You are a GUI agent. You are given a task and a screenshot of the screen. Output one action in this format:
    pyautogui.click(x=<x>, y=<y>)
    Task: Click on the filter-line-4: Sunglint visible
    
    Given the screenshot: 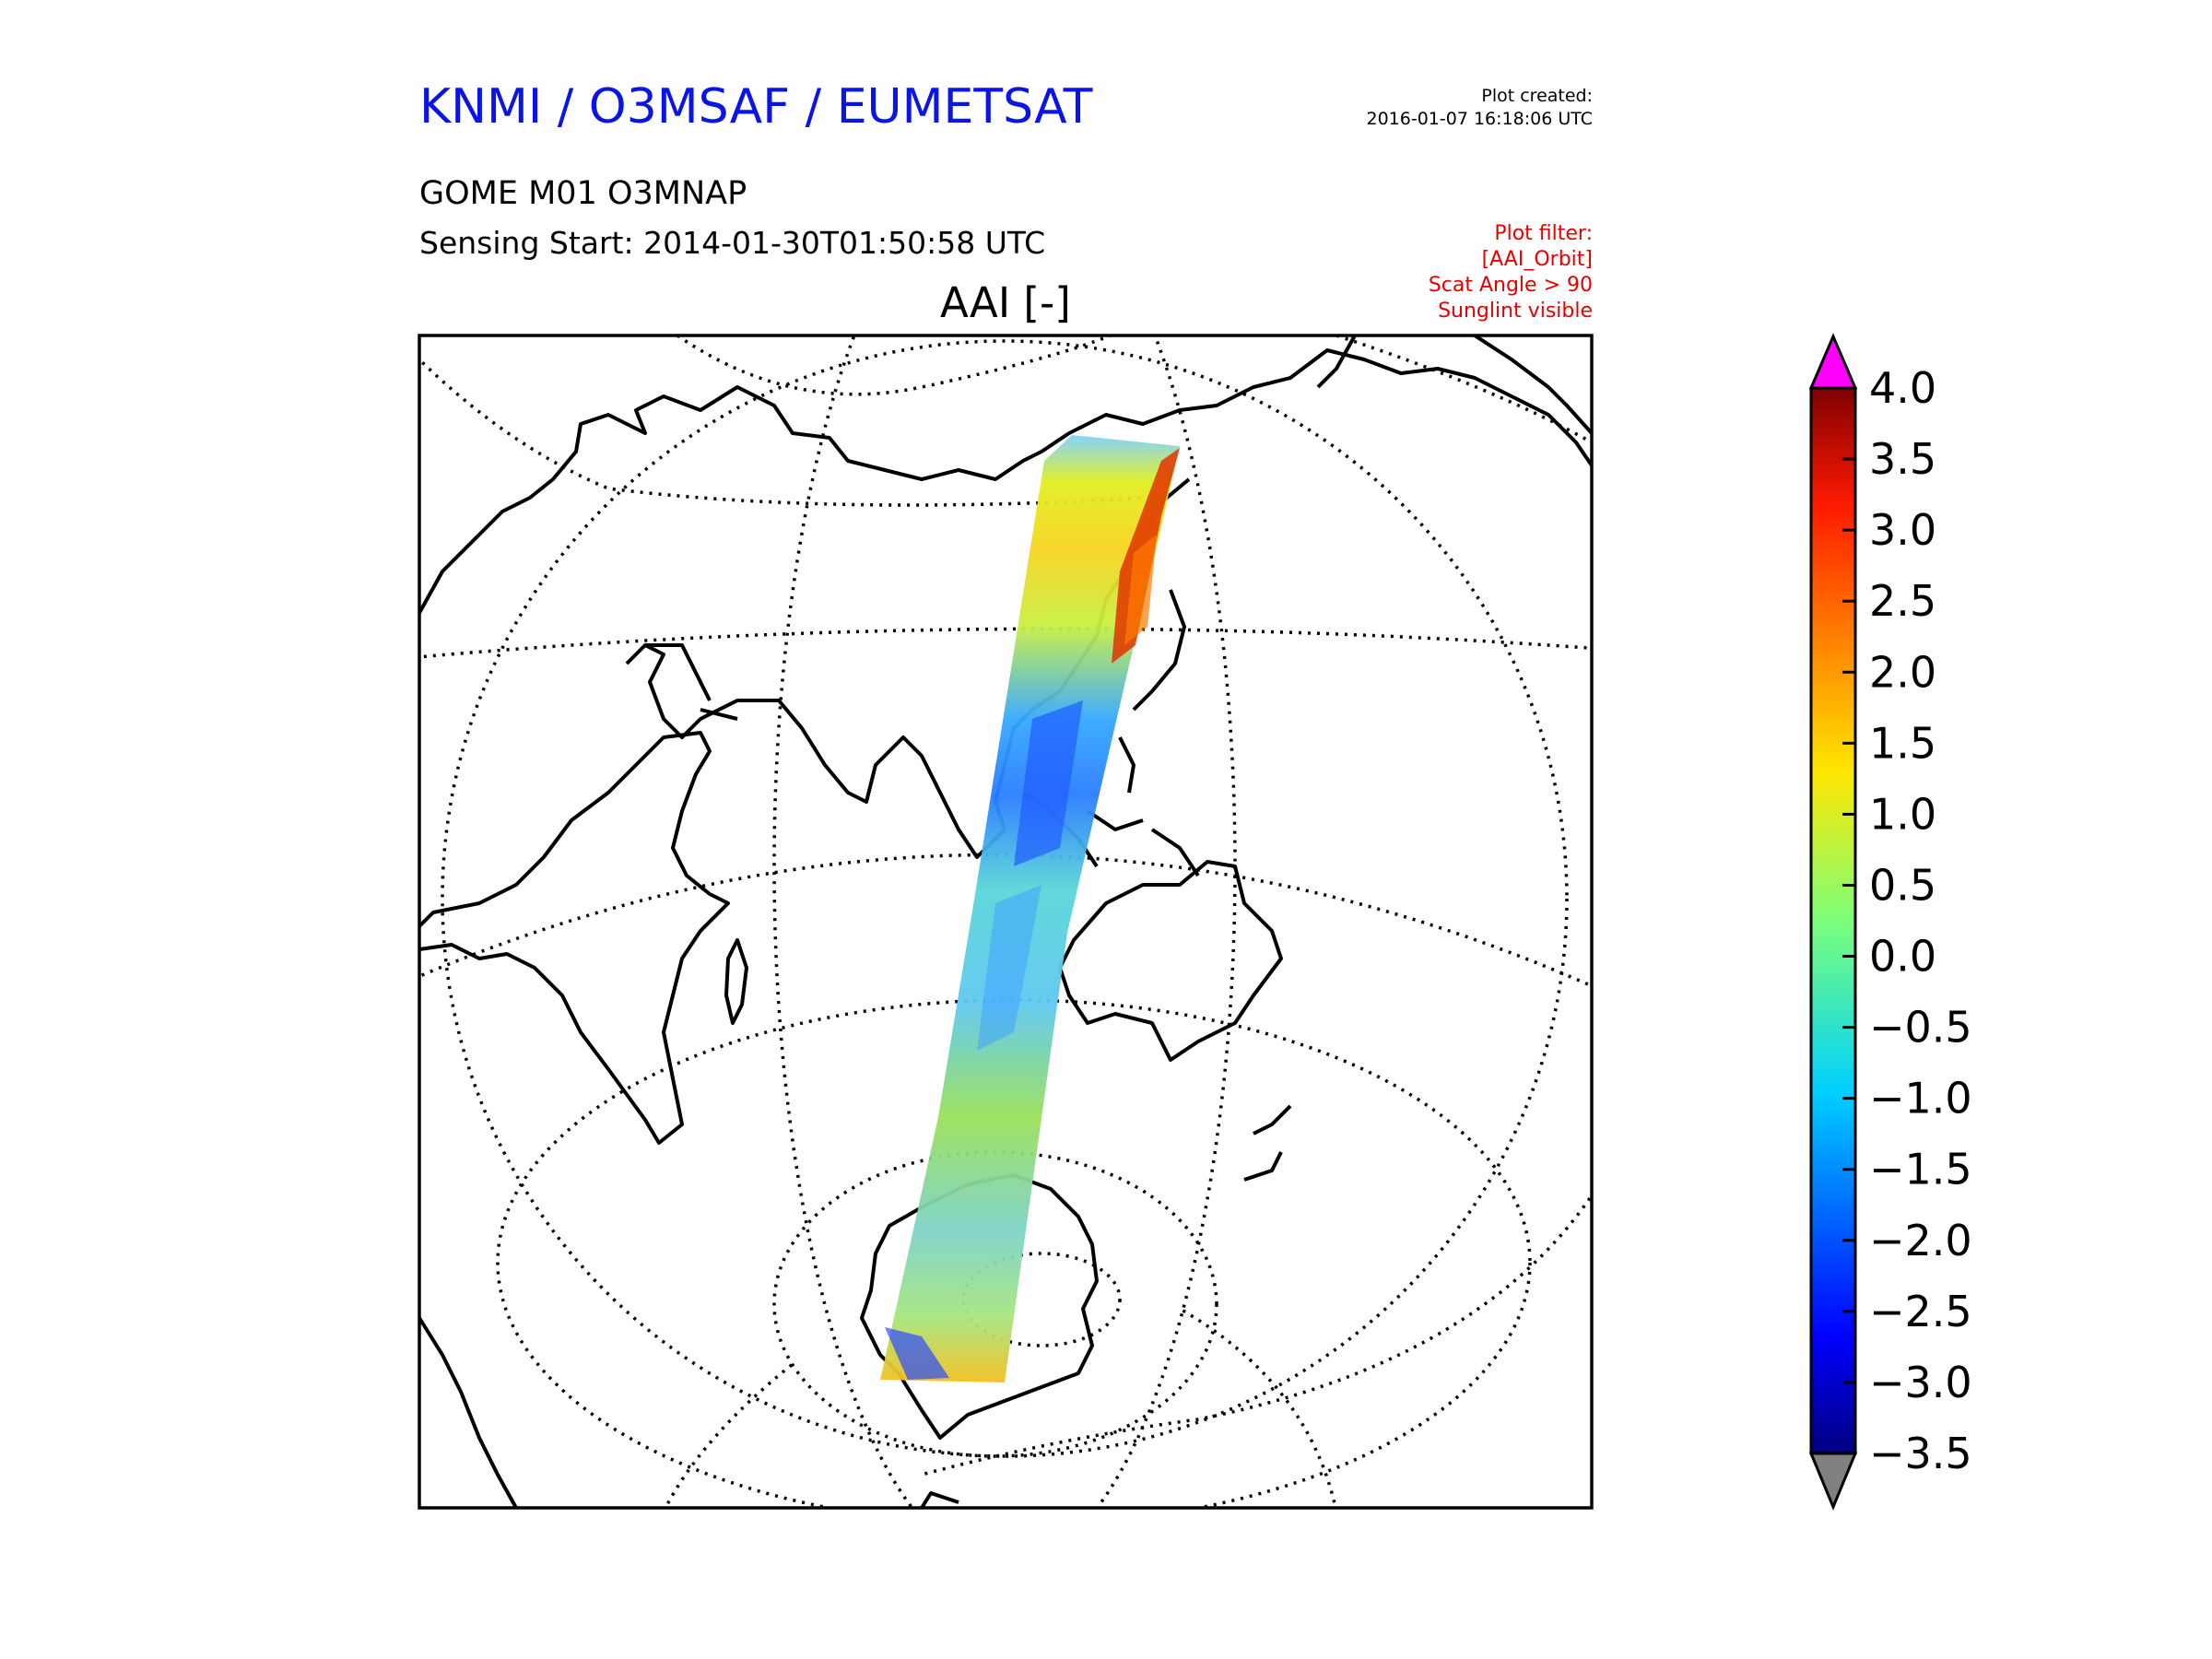 What is the action you would take?
    pyautogui.click(x=1515, y=311)
    